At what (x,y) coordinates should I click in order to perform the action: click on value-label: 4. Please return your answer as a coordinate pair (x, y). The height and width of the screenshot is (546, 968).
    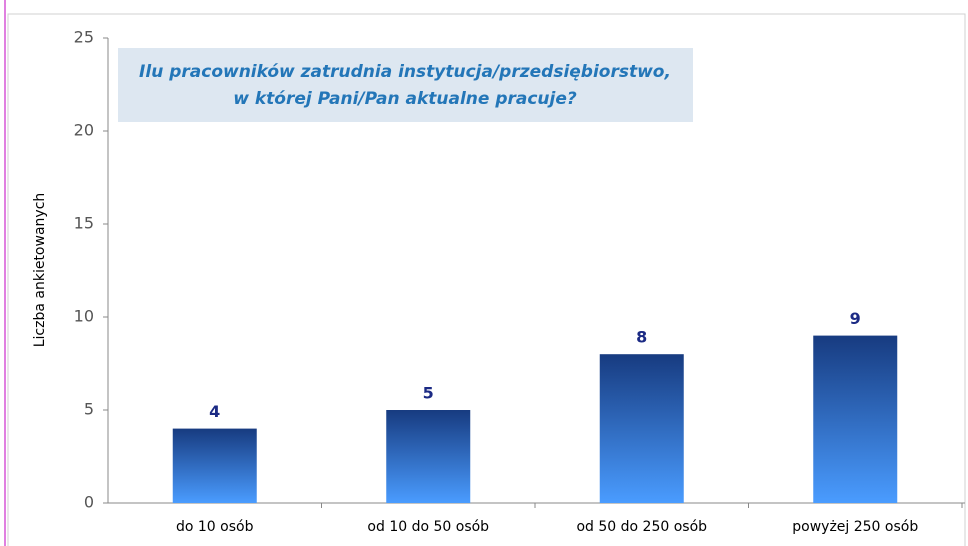
    Looking at the image, I should click on (214, 411).